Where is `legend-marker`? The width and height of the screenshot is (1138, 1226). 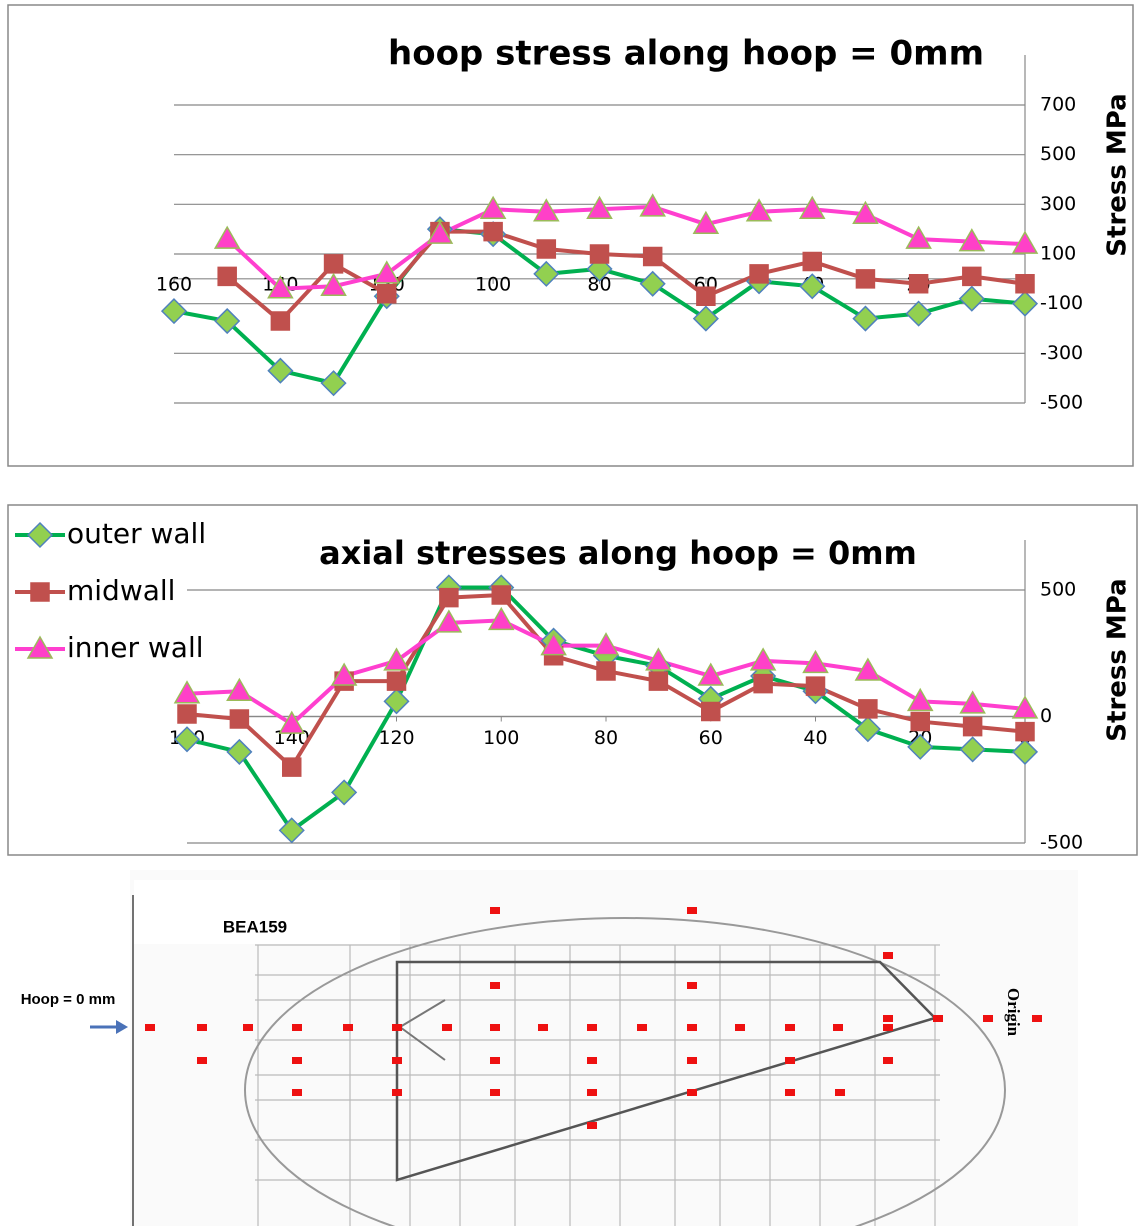
legend-marker is located at coordinates (40, 647).